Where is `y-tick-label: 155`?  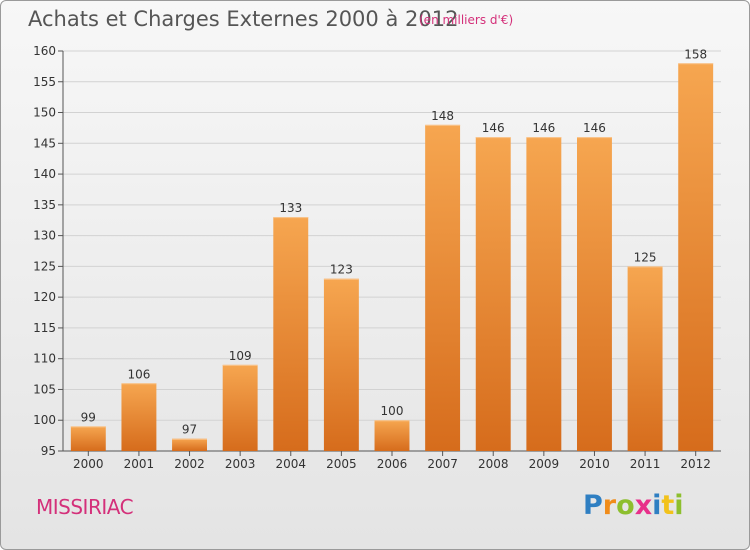
y-tick-label: 155 is located at coordinates (44, 82).